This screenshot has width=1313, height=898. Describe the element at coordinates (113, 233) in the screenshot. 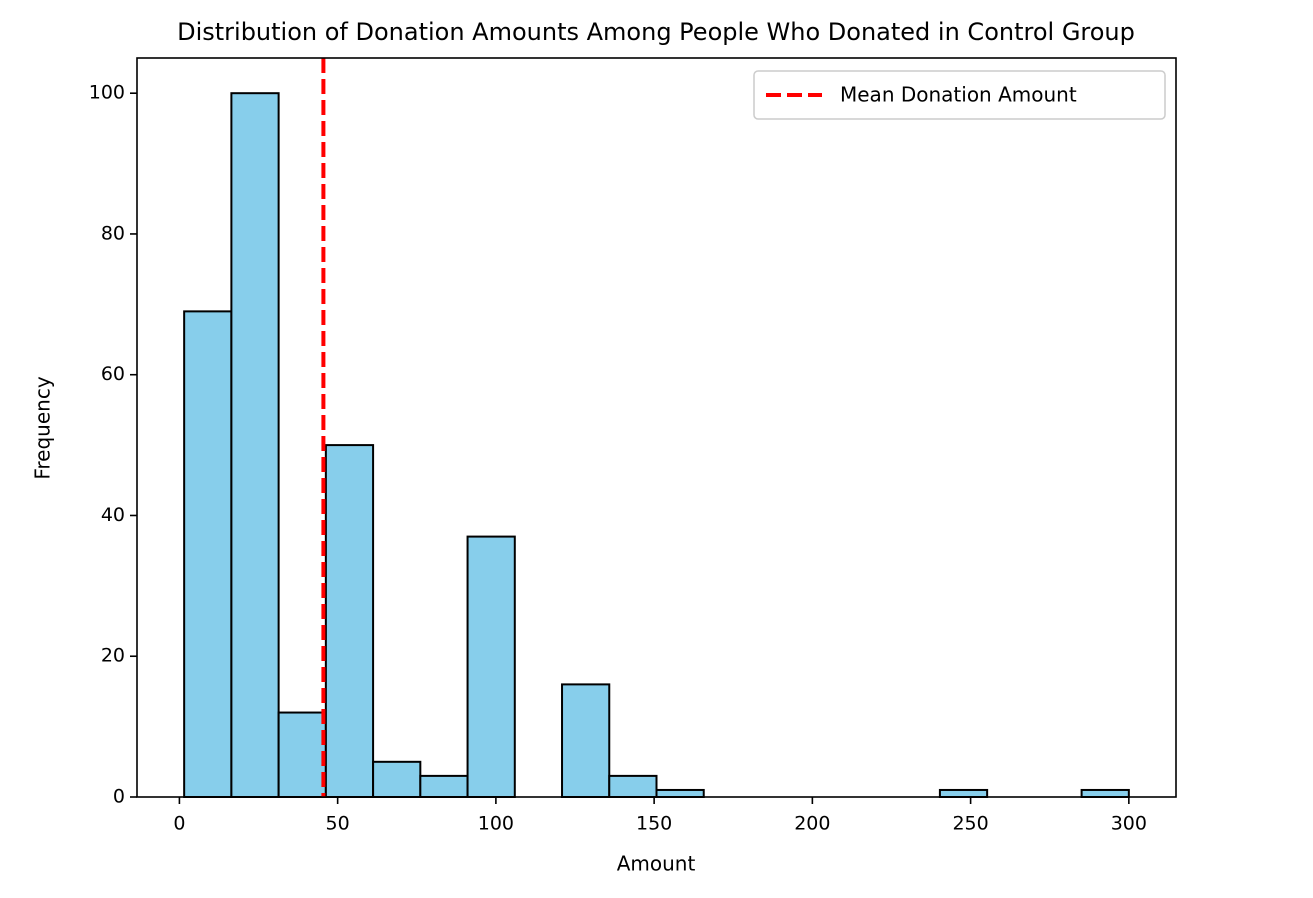

I see `y-tick-label: 80` at that location.